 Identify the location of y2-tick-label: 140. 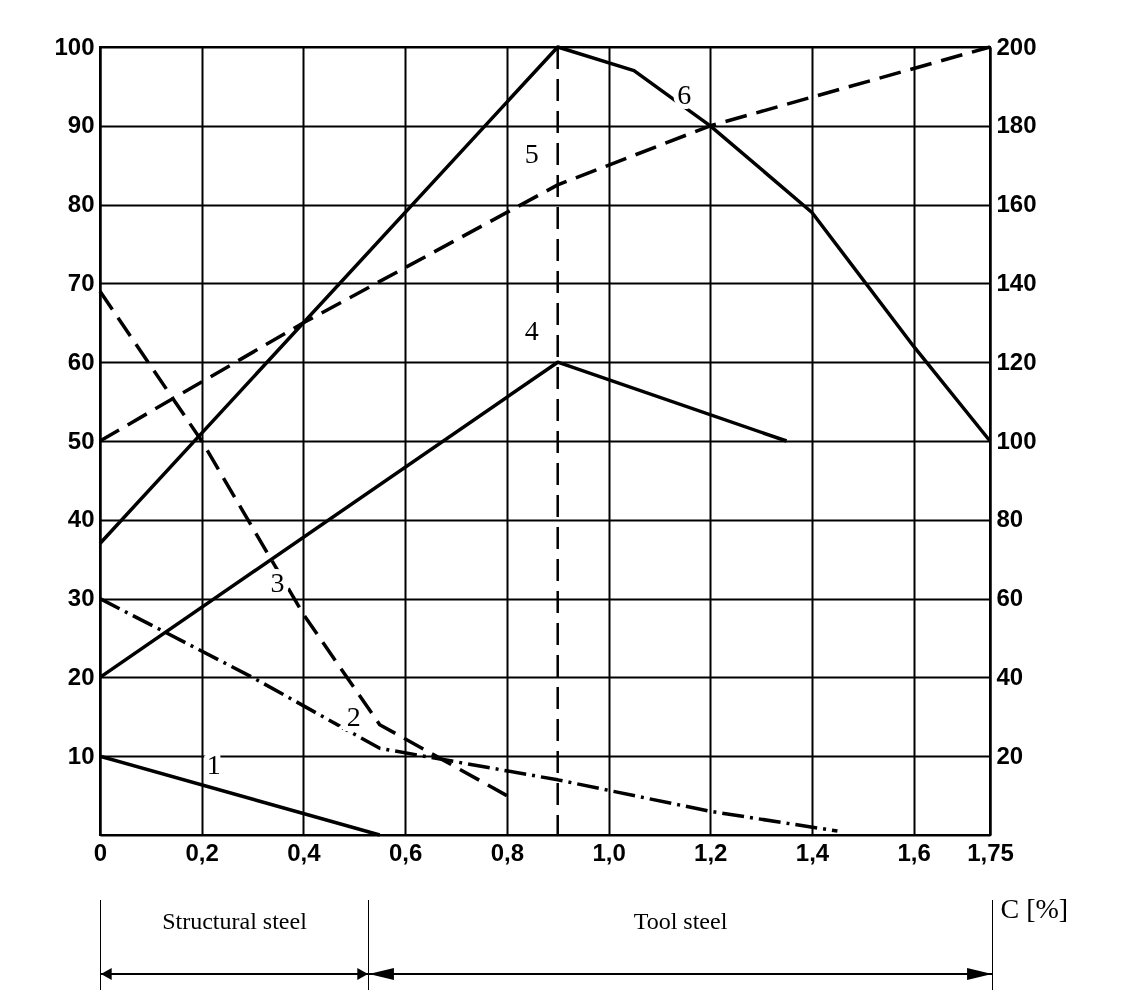
(1016, 282).